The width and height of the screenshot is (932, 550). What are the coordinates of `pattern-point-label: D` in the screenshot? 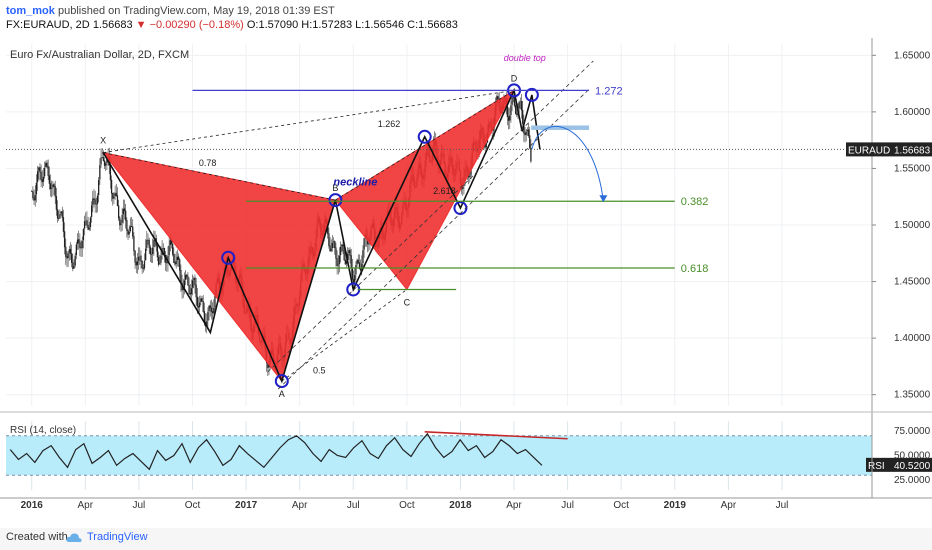 It's located at (514, 78).